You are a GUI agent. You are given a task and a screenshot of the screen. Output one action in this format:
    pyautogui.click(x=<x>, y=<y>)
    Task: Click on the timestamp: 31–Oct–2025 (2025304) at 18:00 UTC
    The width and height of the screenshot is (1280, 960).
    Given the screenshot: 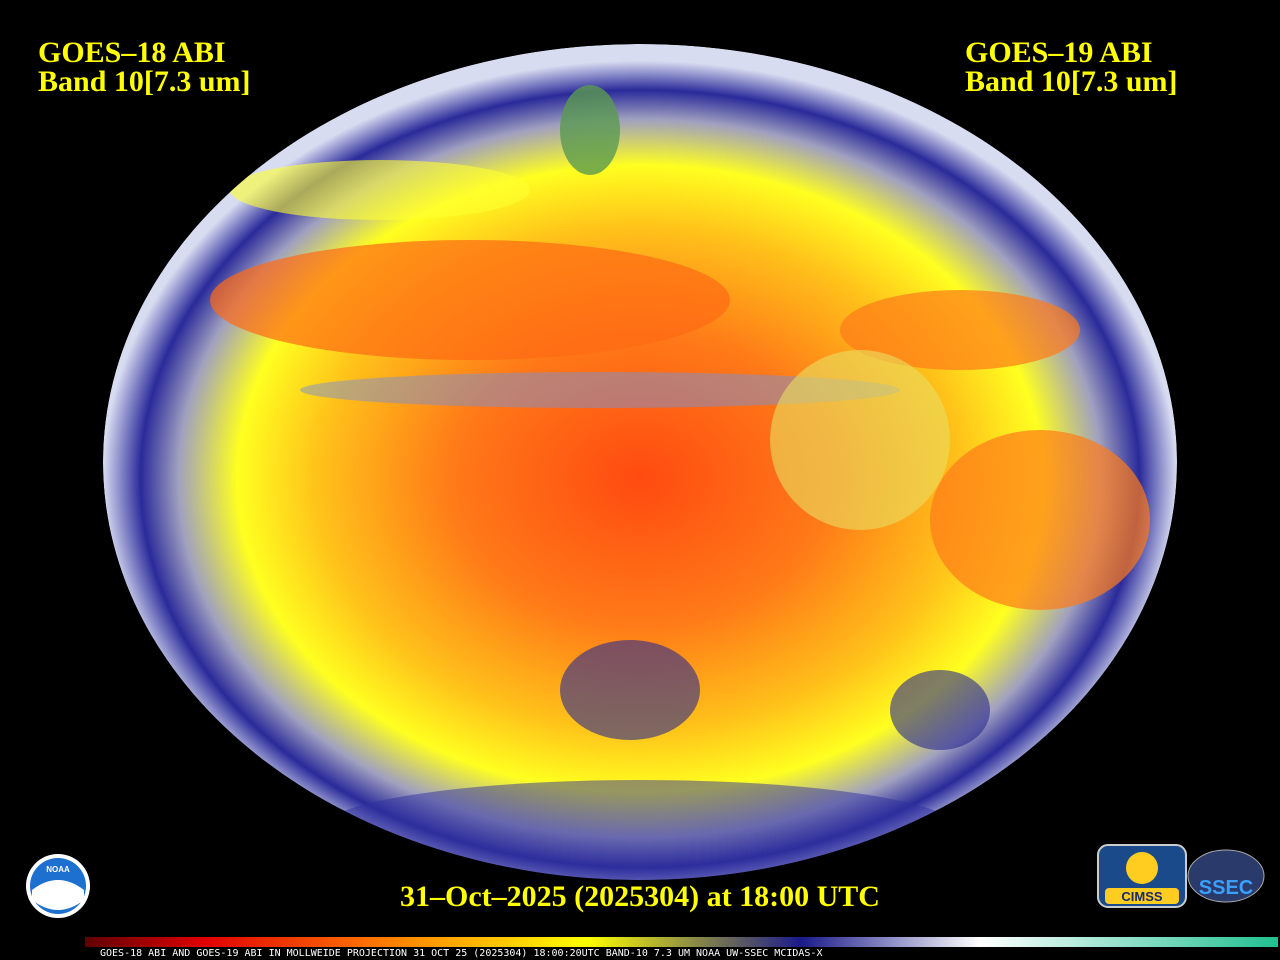 What is the action you would take?
    pyautogui.click(x=640, y=896)
    